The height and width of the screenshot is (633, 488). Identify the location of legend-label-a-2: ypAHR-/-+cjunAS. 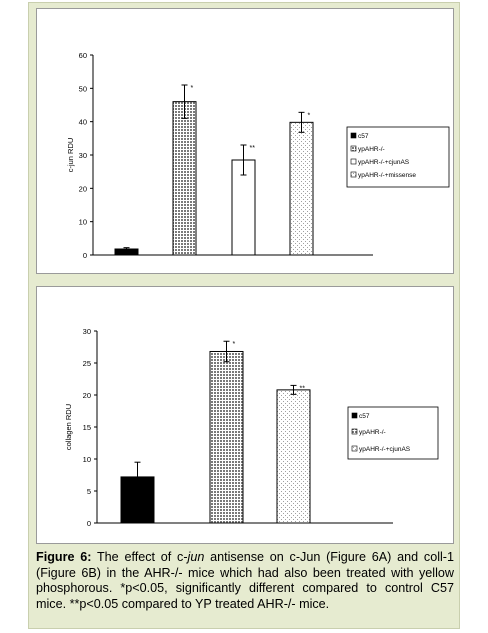
(384, 162).